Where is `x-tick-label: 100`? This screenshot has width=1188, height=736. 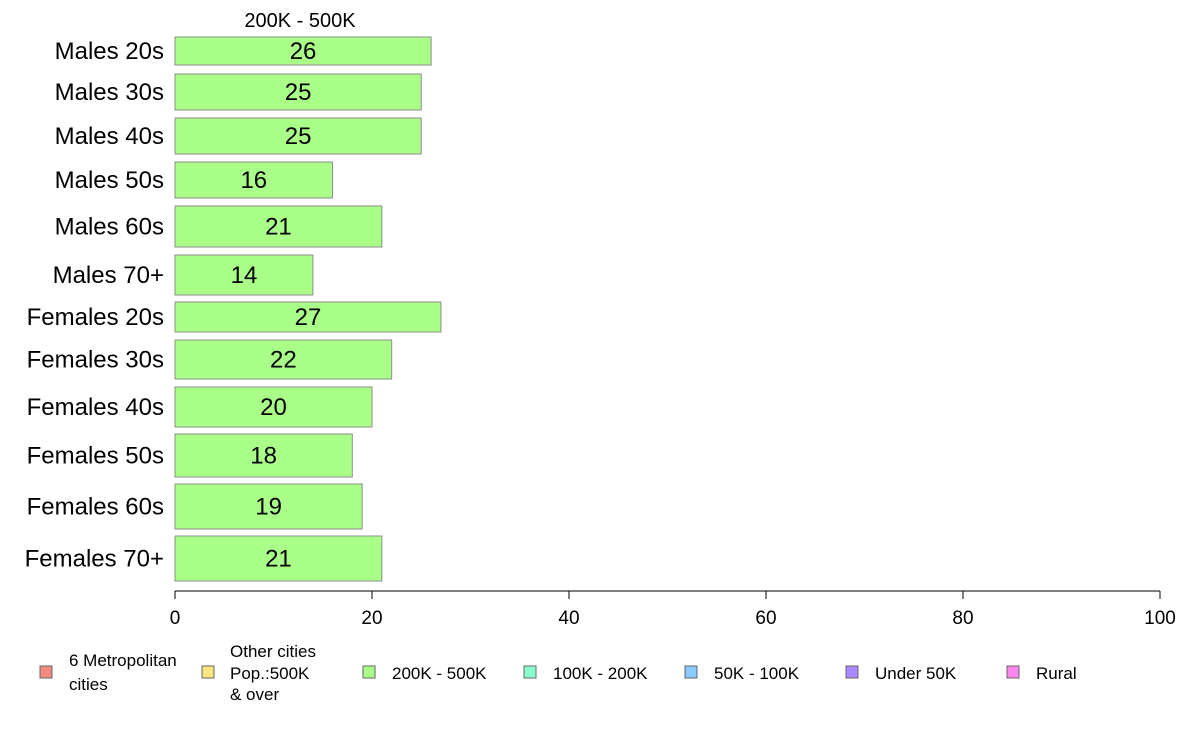
x-tick-label: 100 is located at coordinates (1160, 618).